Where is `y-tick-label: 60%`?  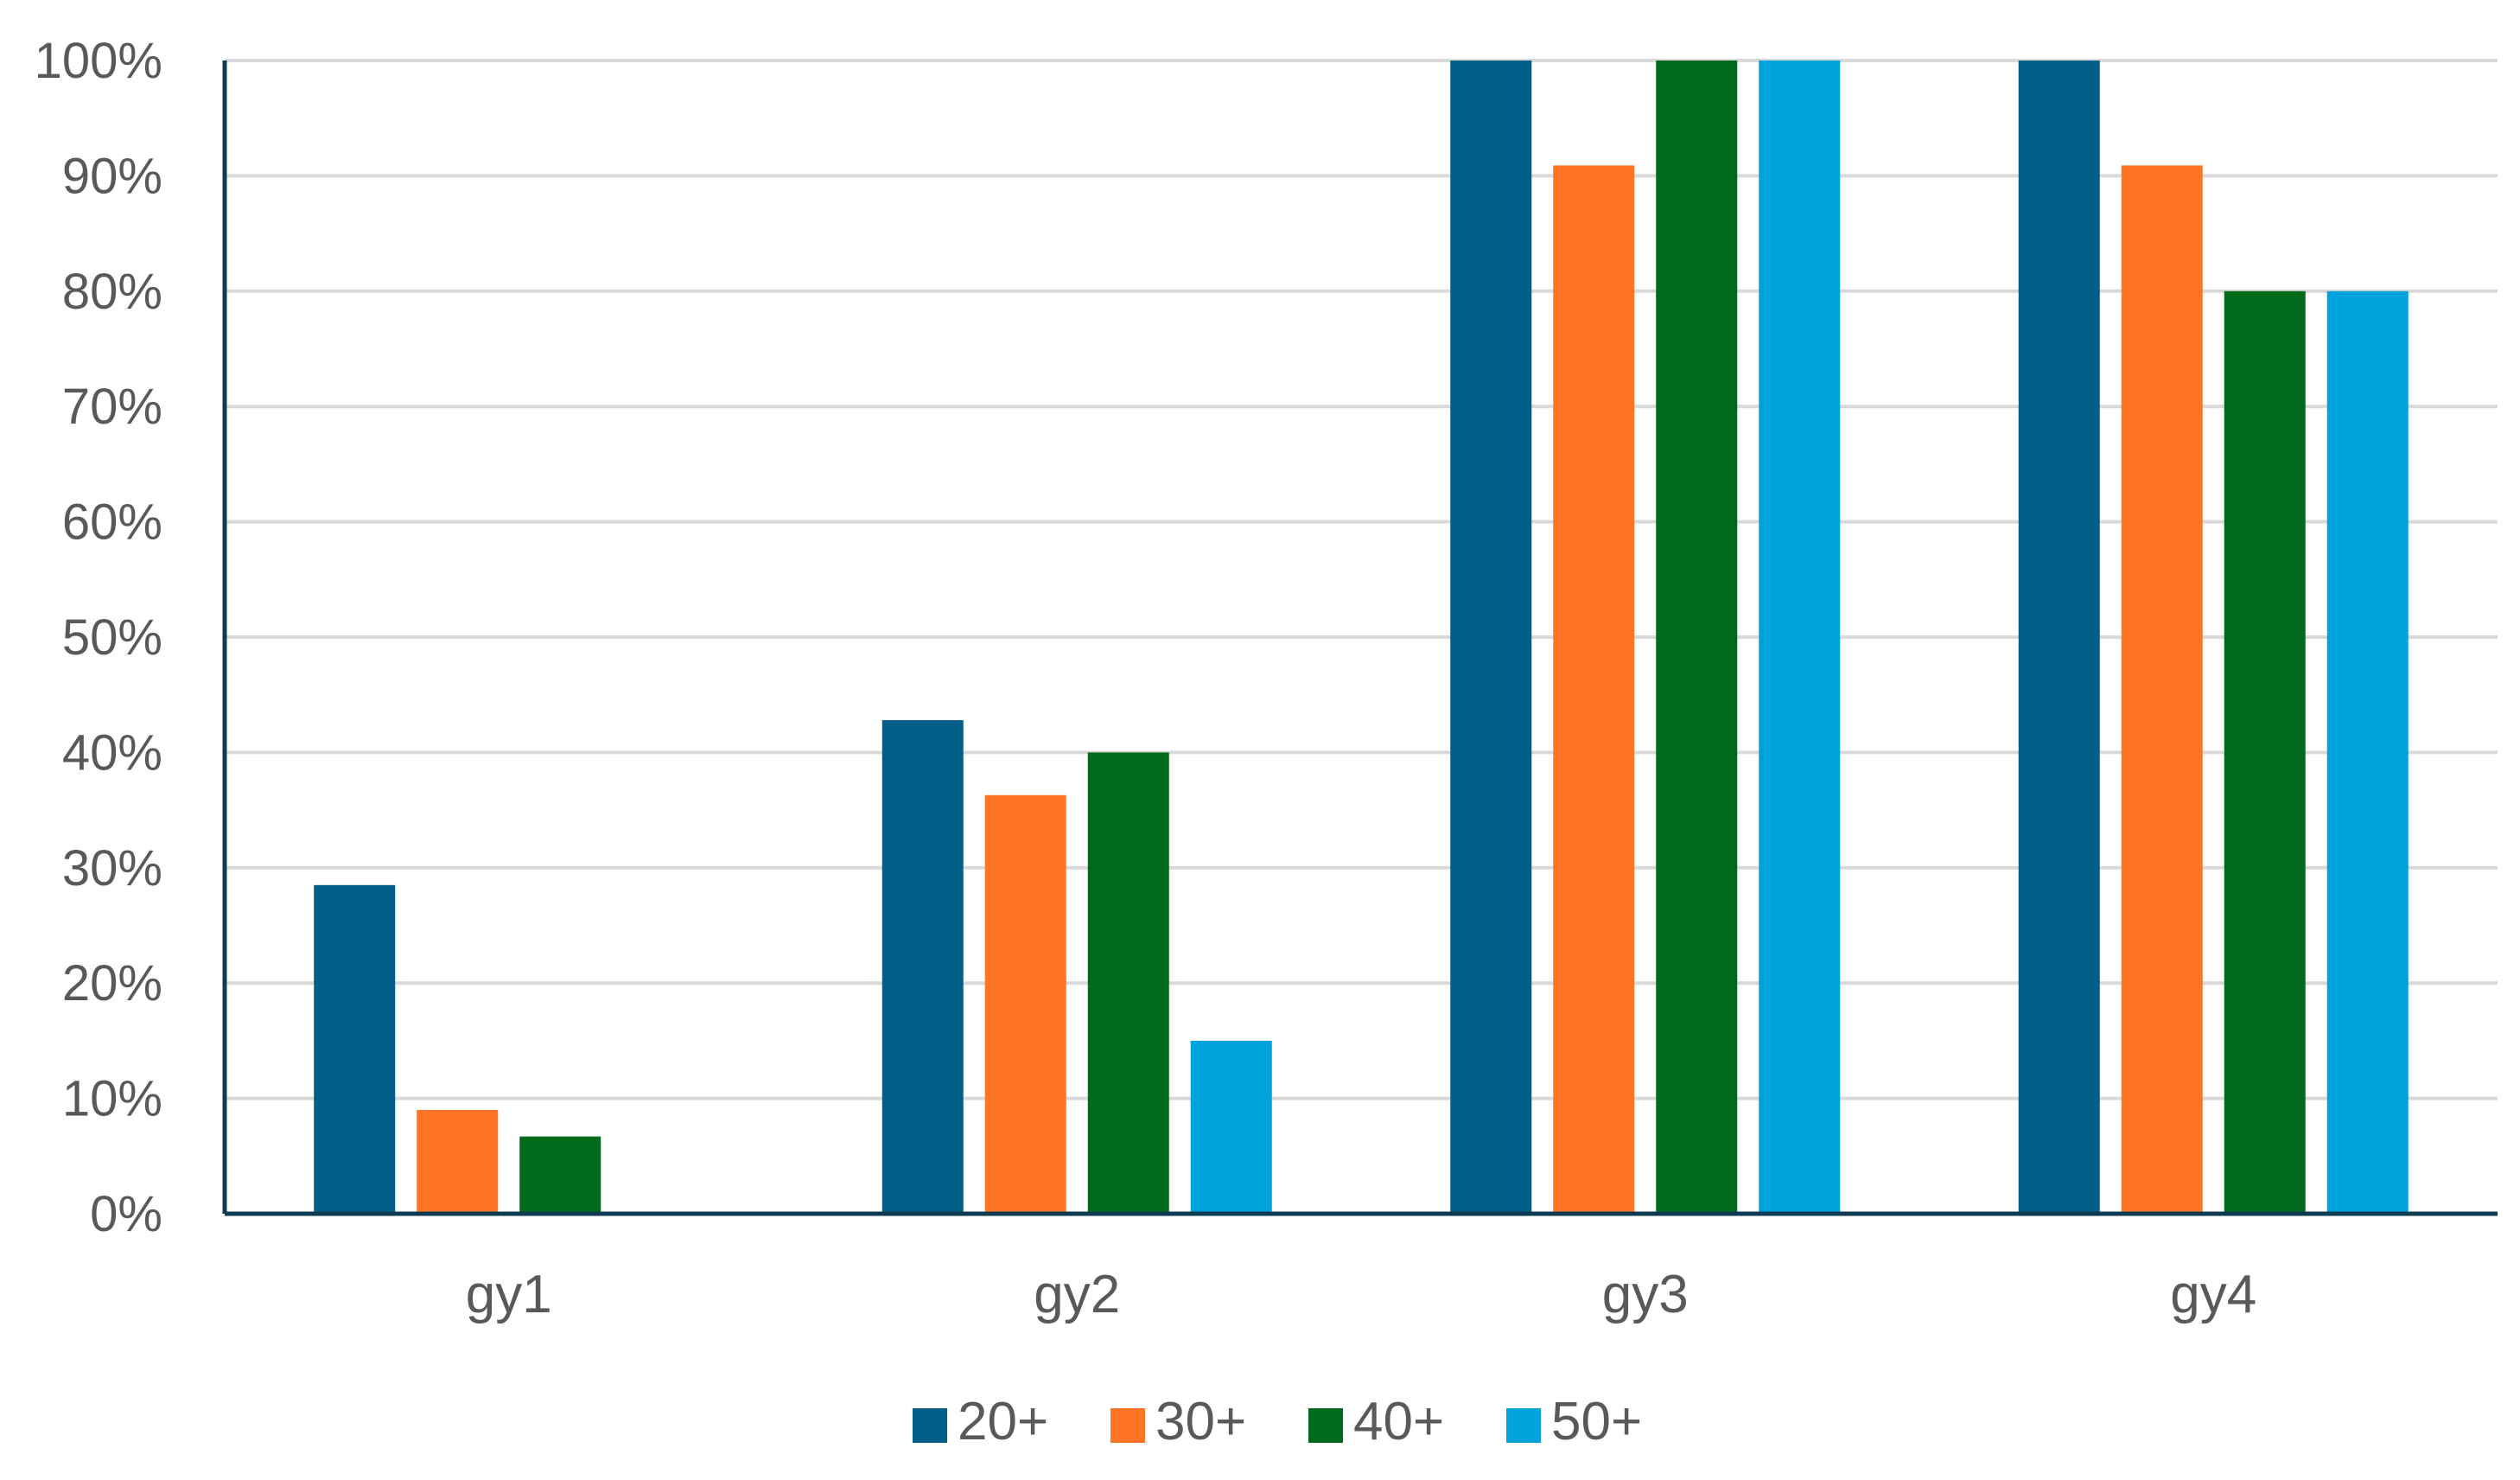 y-tick-label: 60% is located at coordinates (112, 522).